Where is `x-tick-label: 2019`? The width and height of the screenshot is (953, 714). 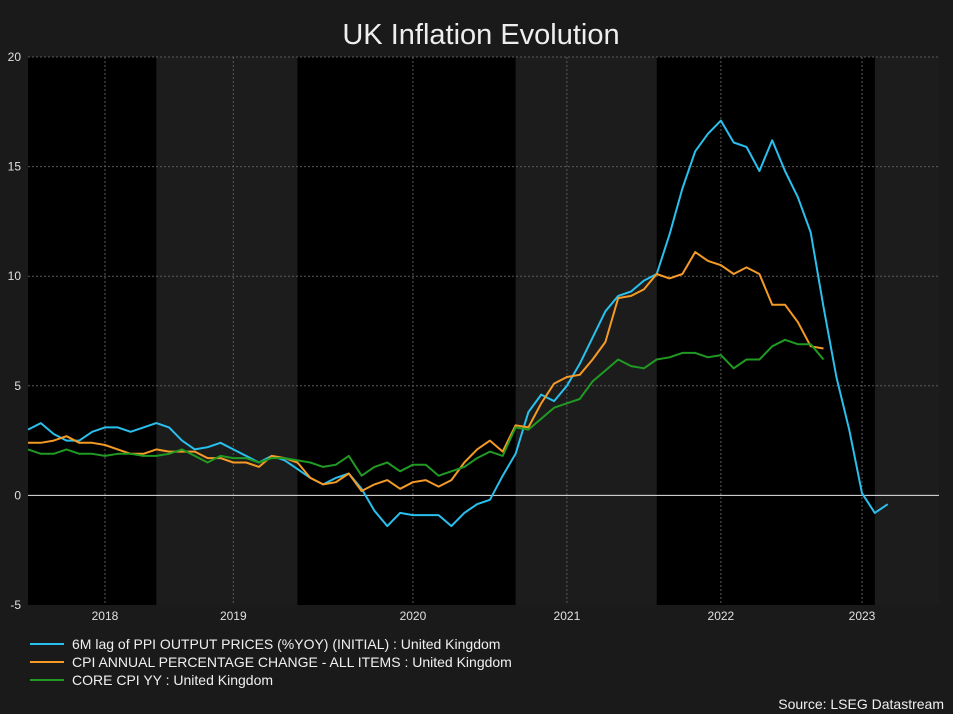 x-tick-label: 2019 is located at coordinates (233, 616).